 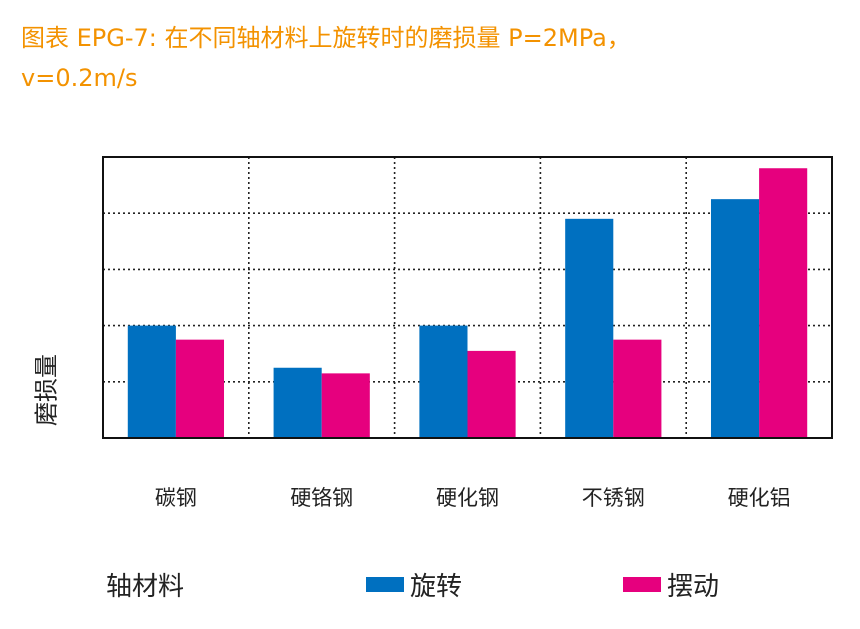 What do you see at coordinates (436, 587) in the screenshot?
I see `legend-label-rotation: 旋转` at bounding box center [436, 587].